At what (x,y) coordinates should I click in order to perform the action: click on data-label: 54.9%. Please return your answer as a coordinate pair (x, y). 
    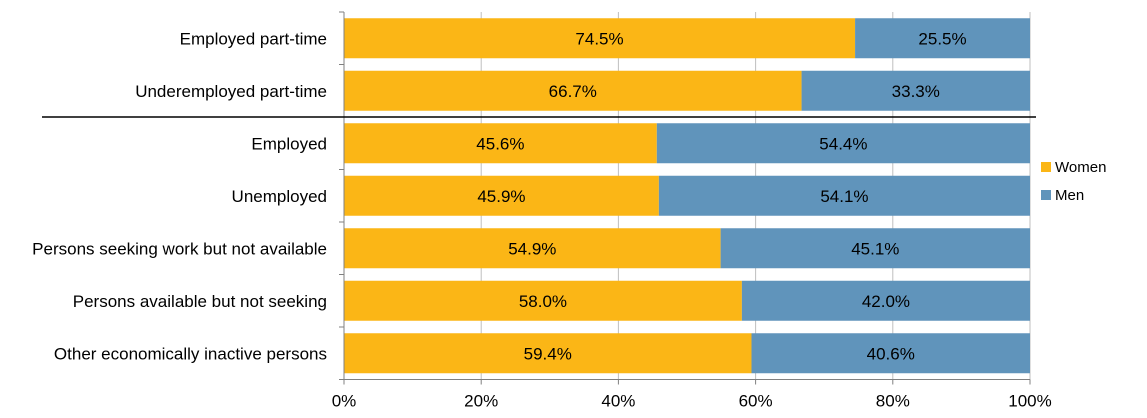
    Looking at the image, I should click on (532, 248).